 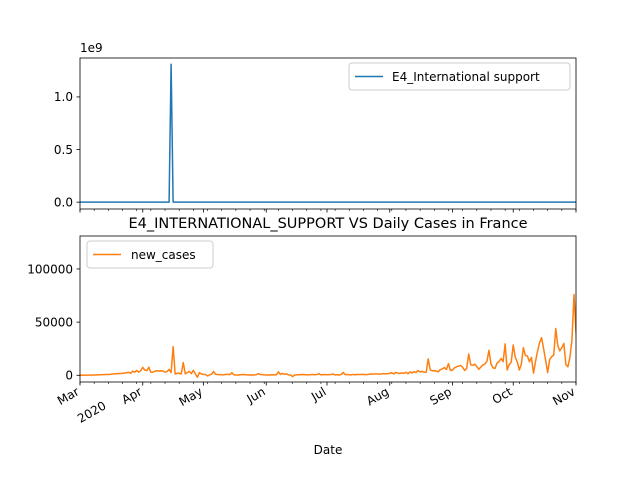 What do you see at coordinates (466, 77) in the screenshot?
I see `top-legend-label: E4_International support` at bounding box center [466, 77].